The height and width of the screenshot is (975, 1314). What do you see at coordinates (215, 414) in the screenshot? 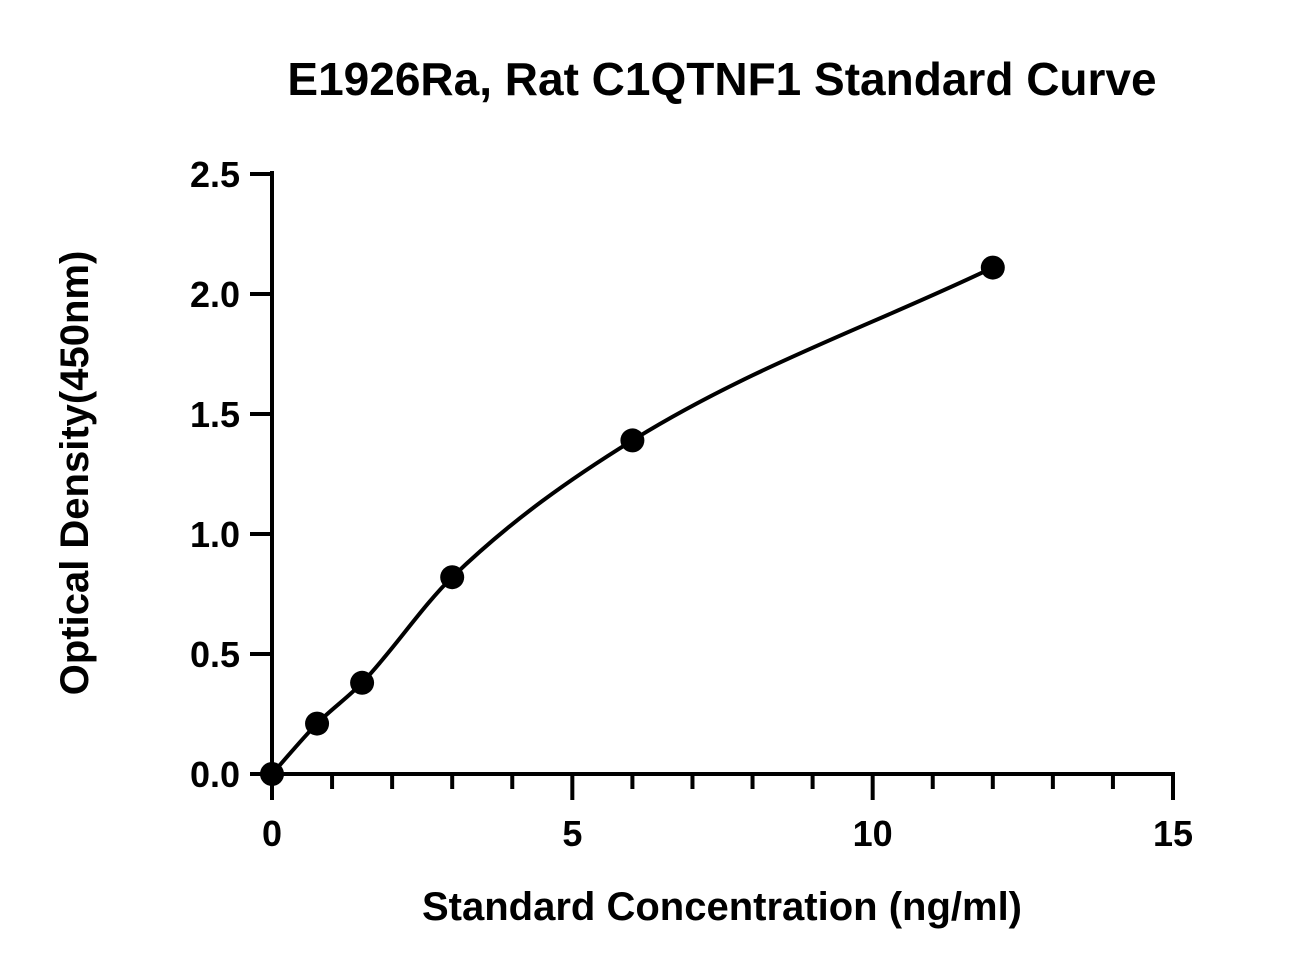
I see `y-tick-label: 1.5` at bounding box center [215, 414].